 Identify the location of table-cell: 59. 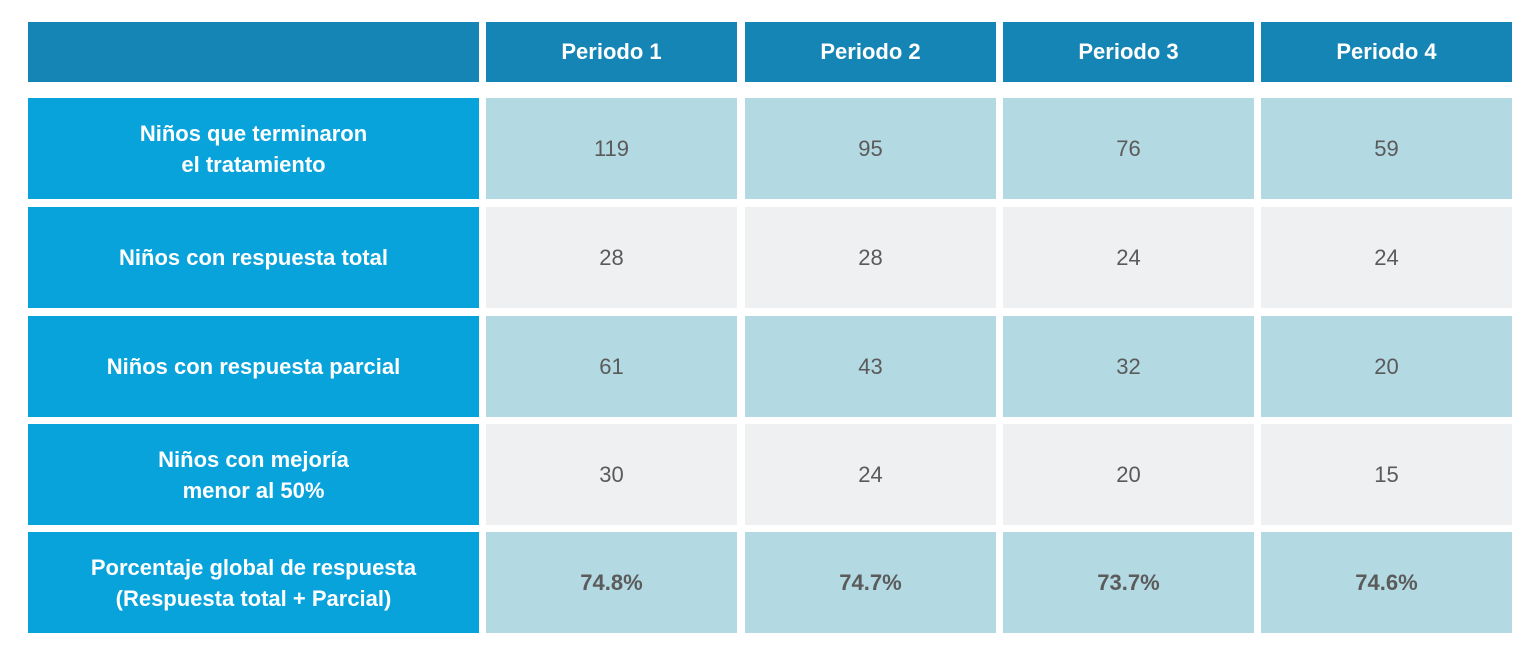
(1386, 148).